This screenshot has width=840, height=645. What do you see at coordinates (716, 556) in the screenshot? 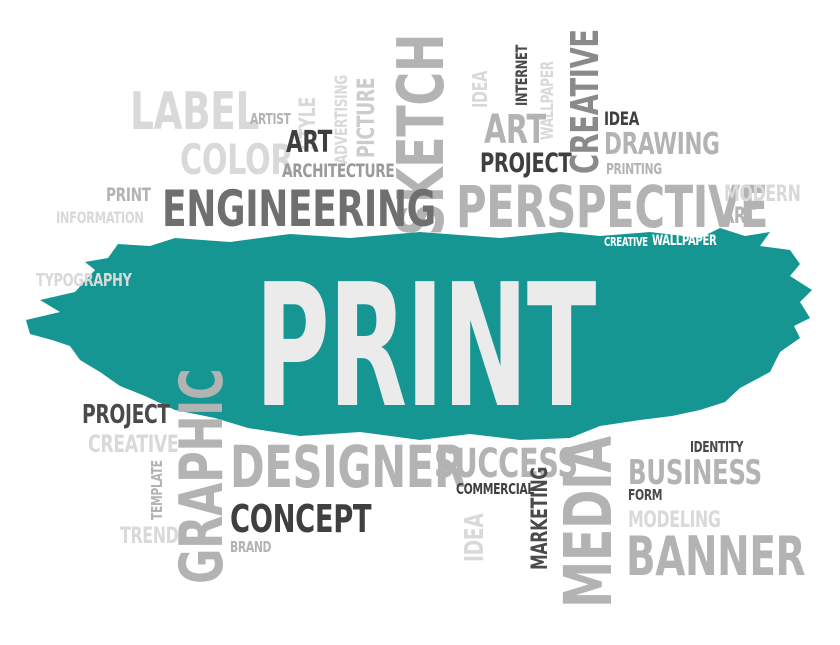
I see `word-banner: BANNER` at bounding box center [716, 556].